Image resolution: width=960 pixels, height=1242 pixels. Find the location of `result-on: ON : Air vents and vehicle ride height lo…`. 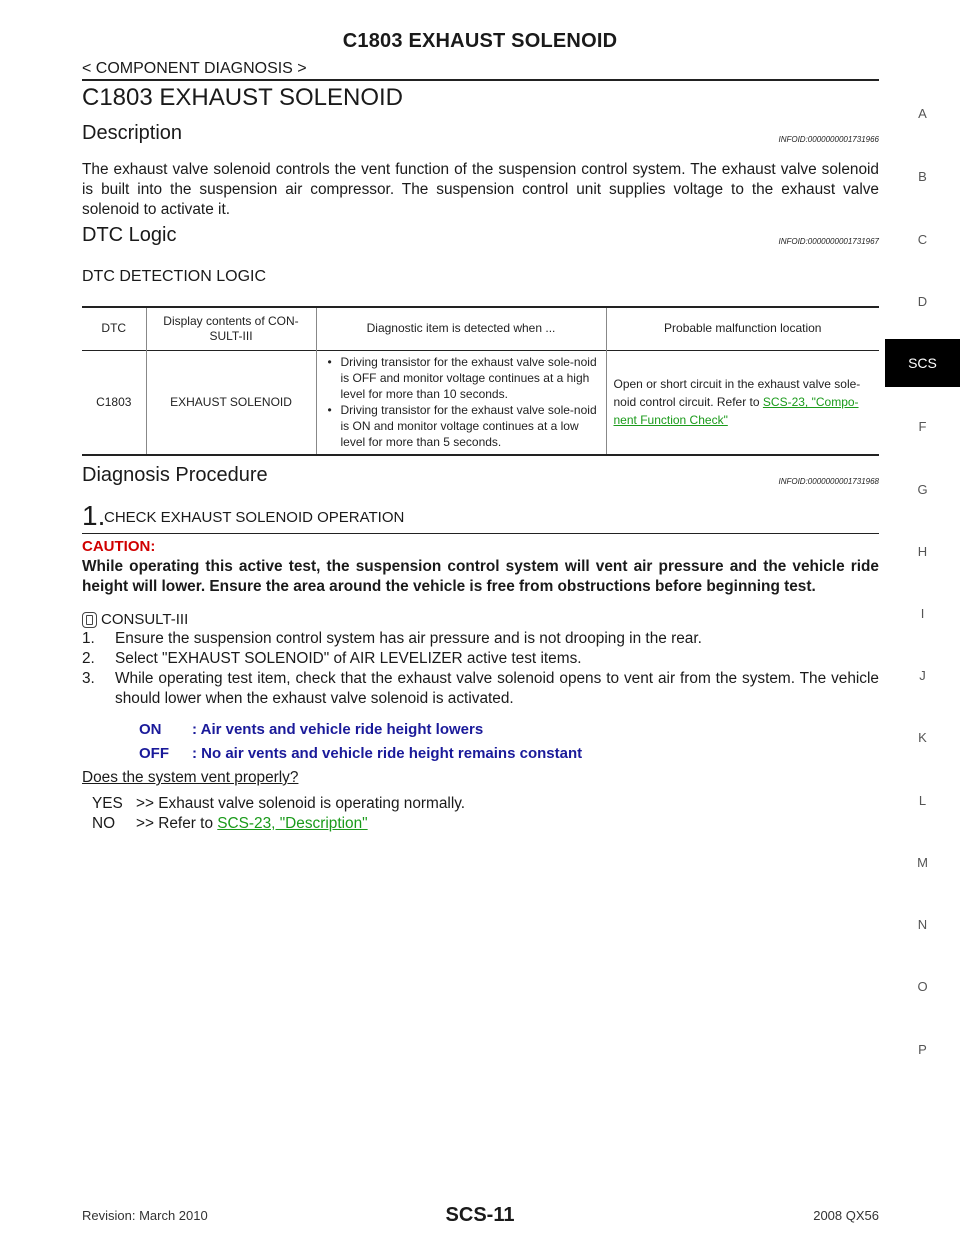

result-on: ON : Air vents and vehicle ride height lo… is located at coordinates (311, 729).